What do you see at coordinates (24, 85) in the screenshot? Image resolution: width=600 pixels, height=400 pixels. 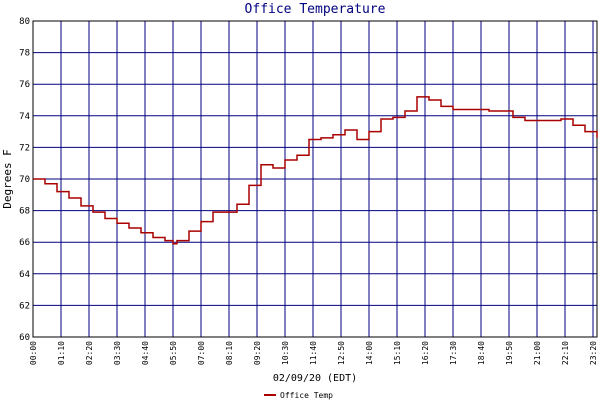 I see `y-tick-label: 76` at bounding box center [24, 85].